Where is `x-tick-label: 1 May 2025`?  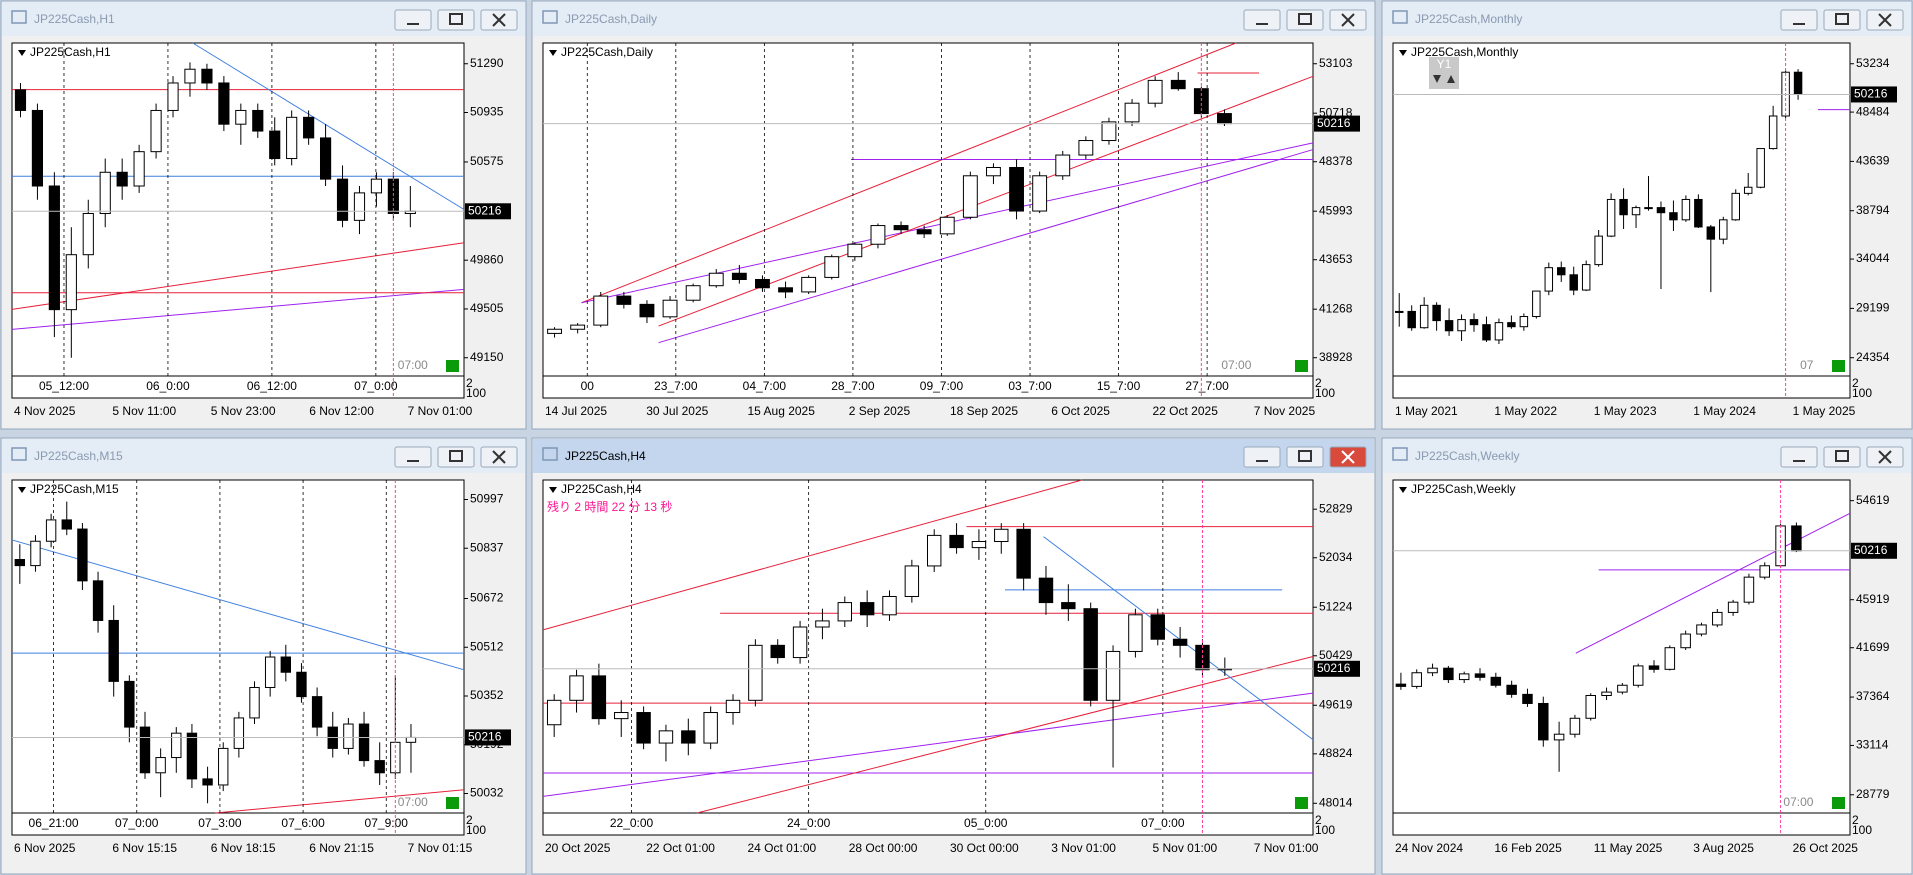 x-tick-label: 1 May 2025 is located at coordinates (1824, 411).